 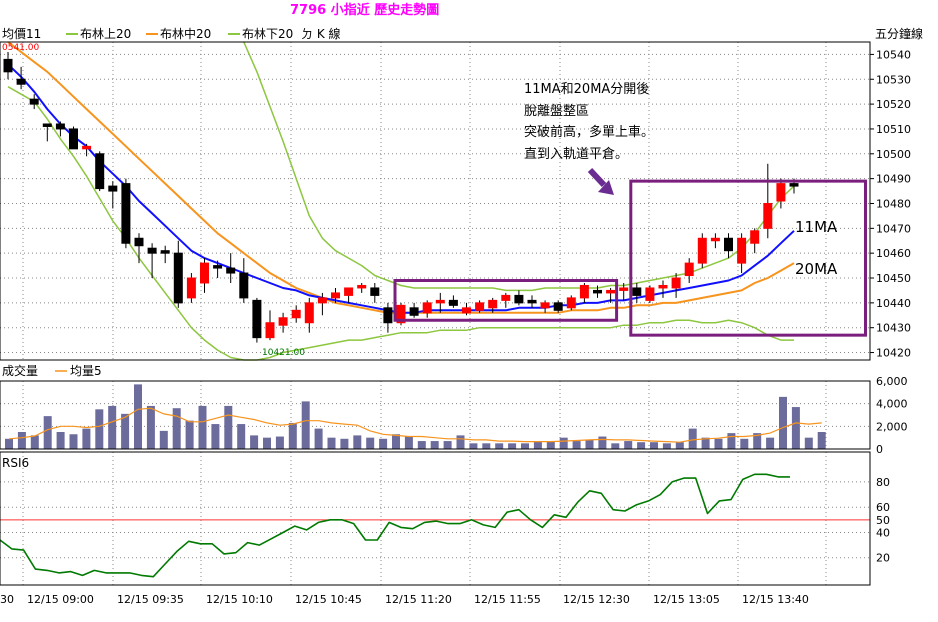 I want to click on volume-tick-label: 0, so click(x=879, y=449).